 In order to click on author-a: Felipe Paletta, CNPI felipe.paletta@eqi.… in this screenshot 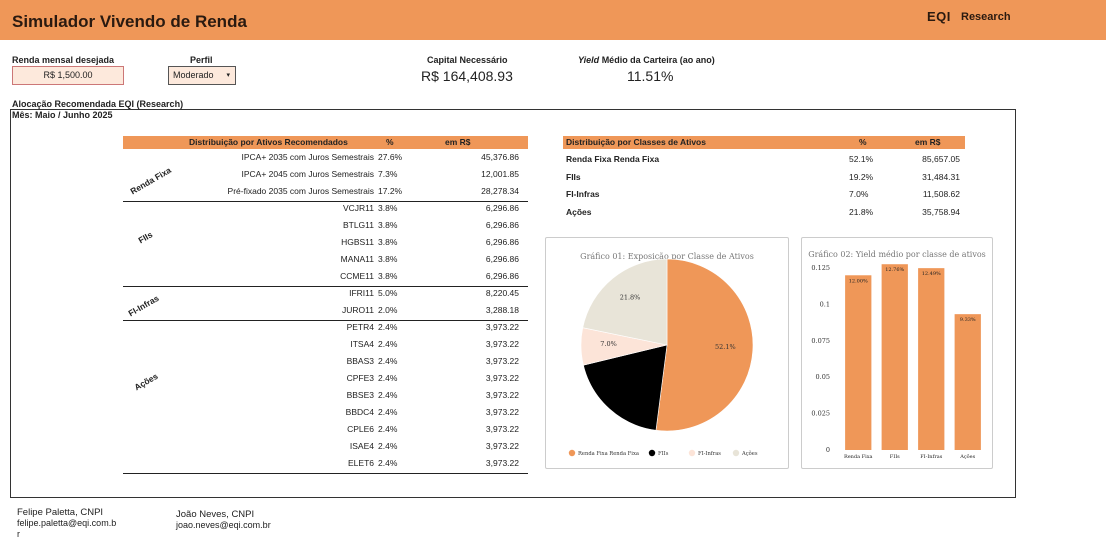, I will do `click(66, 523)`.